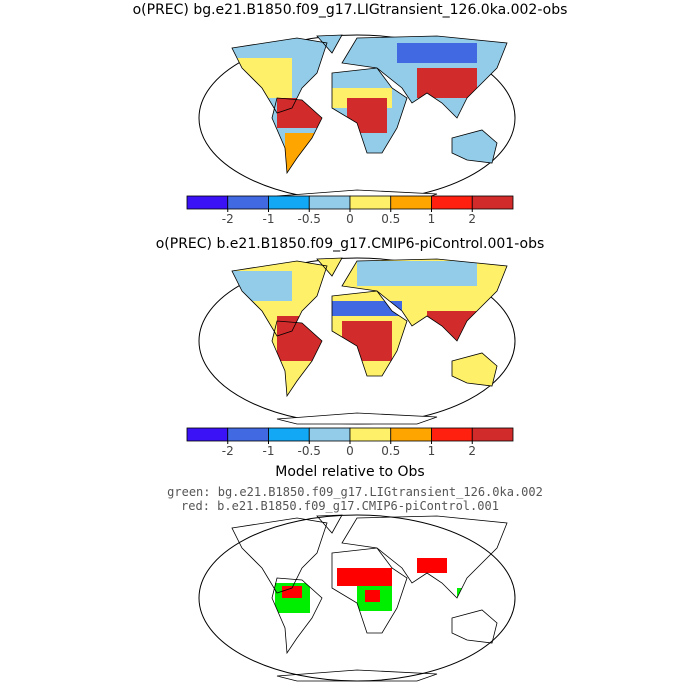 The image size is (700, 700). Describe the element at coordinates (349, 472) in the screenshot. I see `comparison-title: Model relative to Obs` at that location.